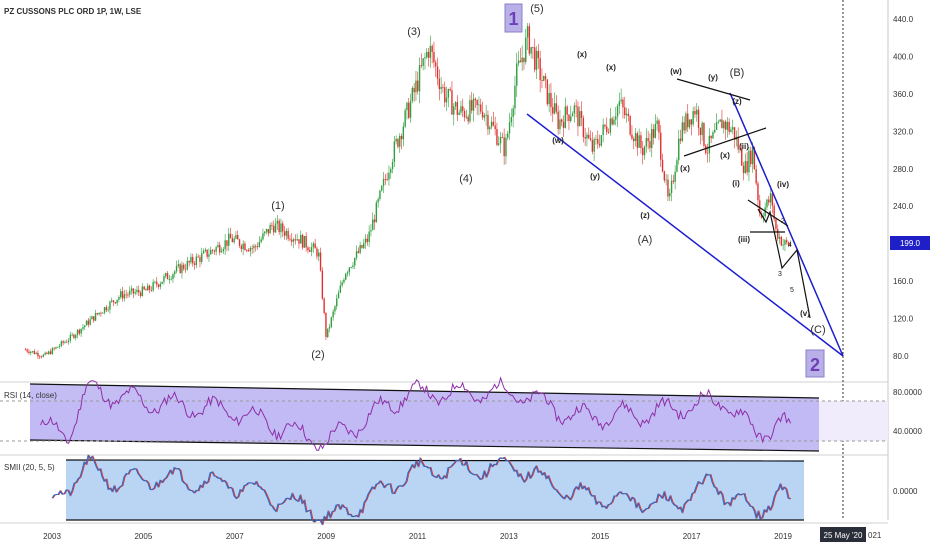 The height and width of the screenshot is (550, 932). I want to click on wedge-line-bottom, so click(725, 142).